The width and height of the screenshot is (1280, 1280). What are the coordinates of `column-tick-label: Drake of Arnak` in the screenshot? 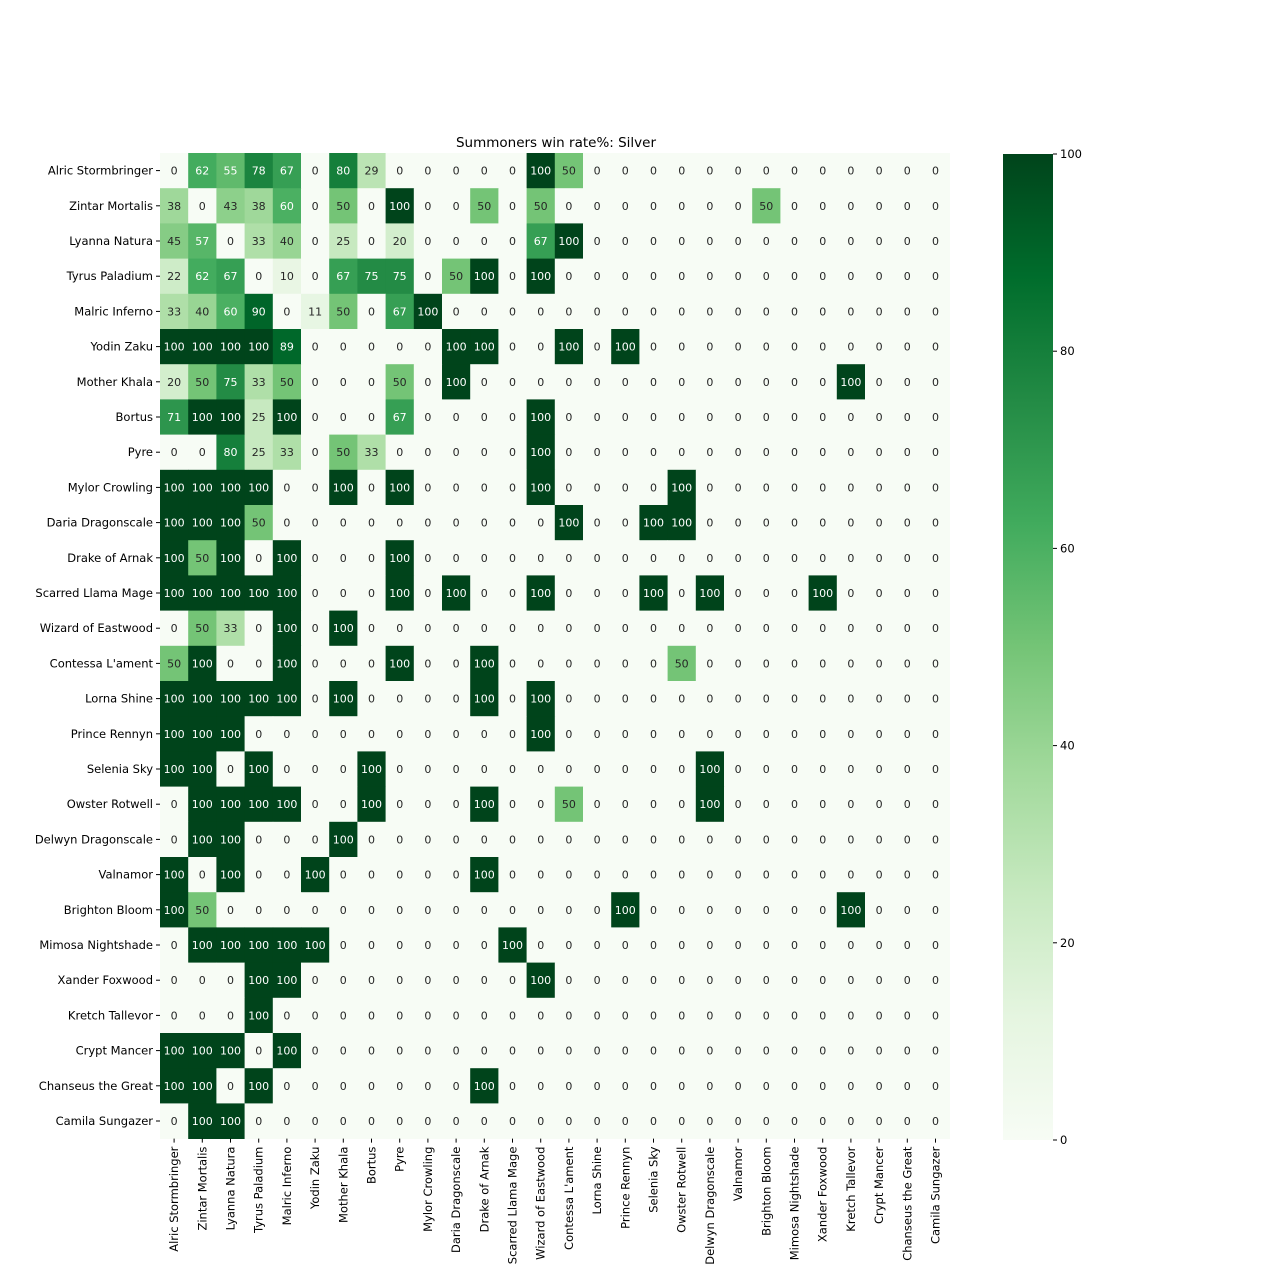 It's located at (484, 1189).